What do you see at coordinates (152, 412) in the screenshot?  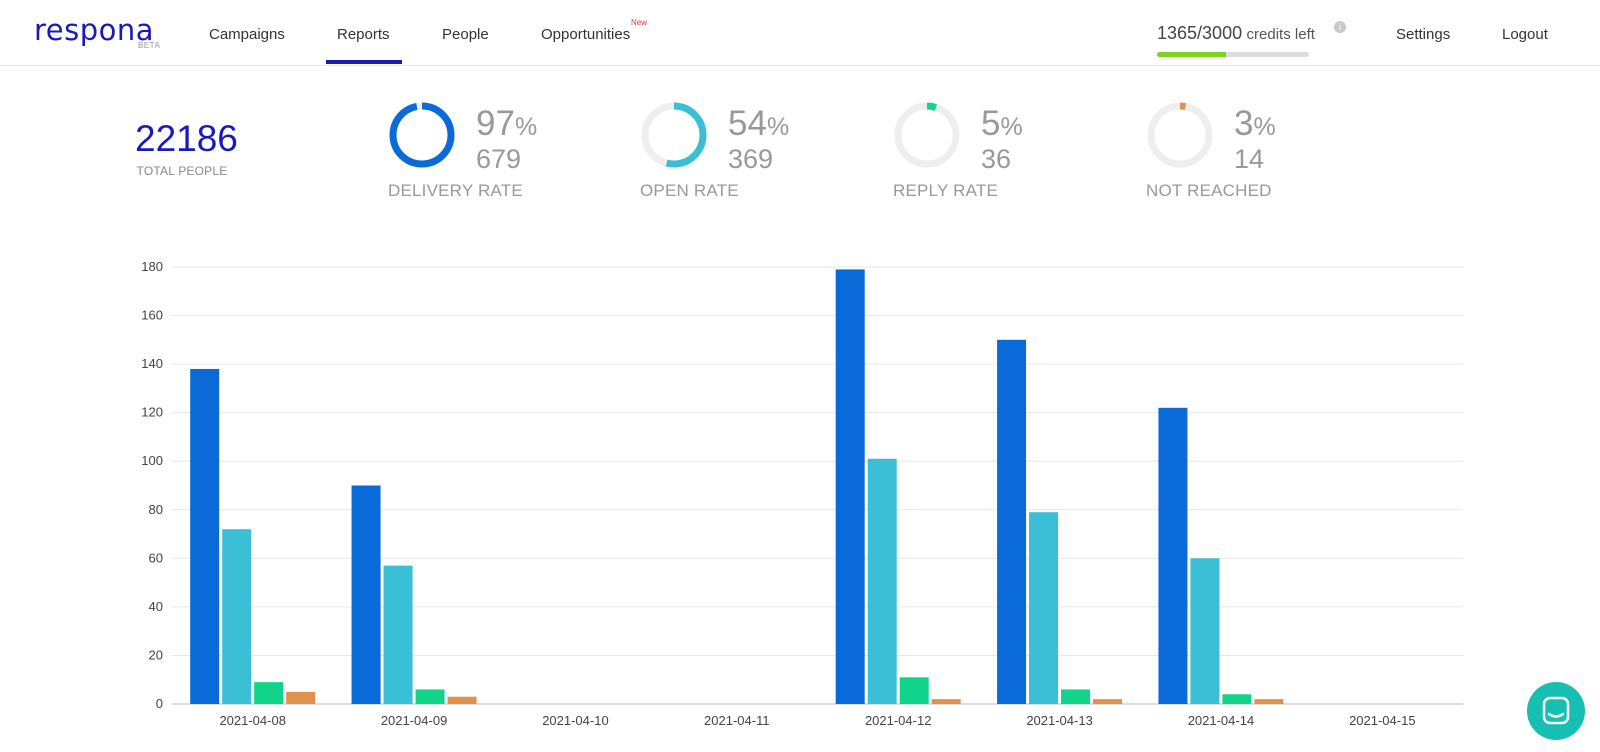 I see `y-tick-label: 120` at bounding box center [152, 412].